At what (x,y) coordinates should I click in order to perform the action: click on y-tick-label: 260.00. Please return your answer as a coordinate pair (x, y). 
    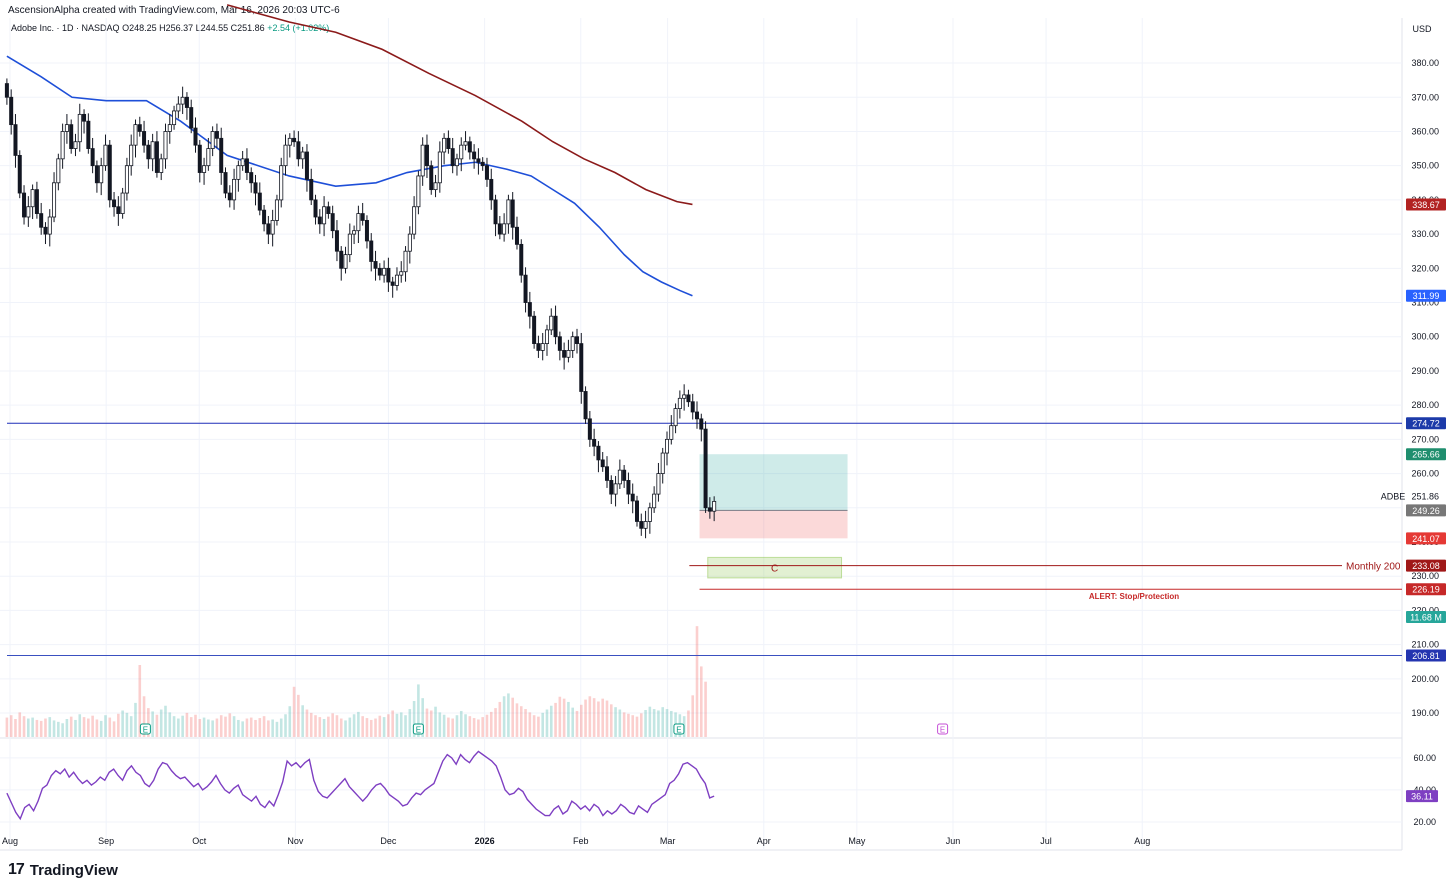
    Looking at the image, I should click on (1425, 474).